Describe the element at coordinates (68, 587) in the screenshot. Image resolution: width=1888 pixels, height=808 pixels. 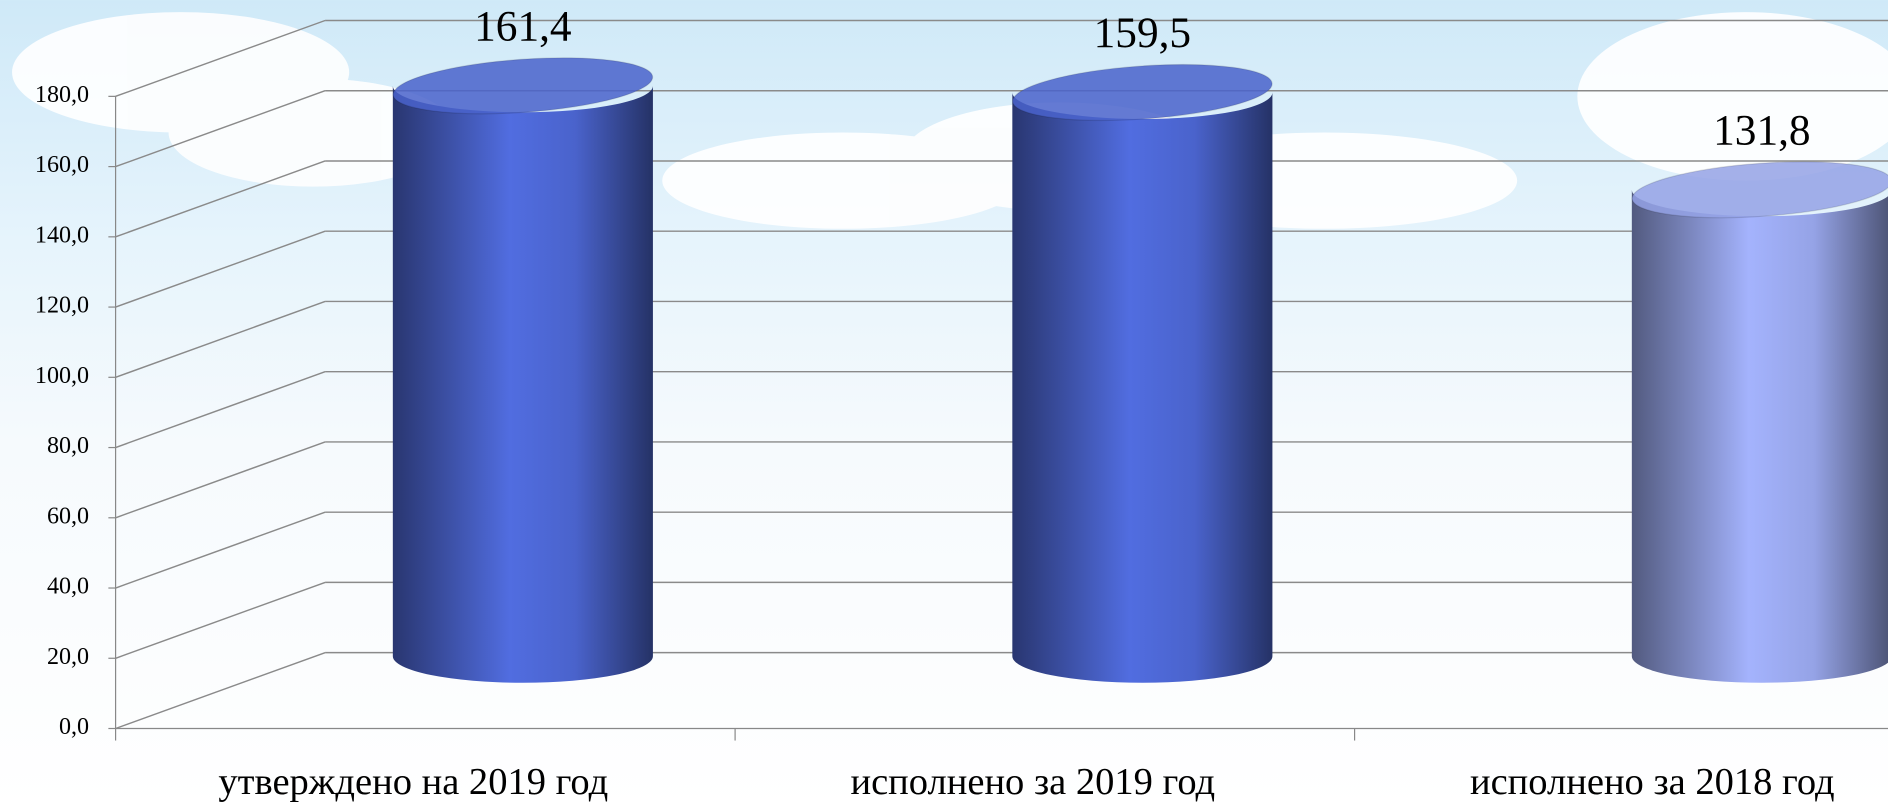
I see `y-tick-label: 40,0` at that location.